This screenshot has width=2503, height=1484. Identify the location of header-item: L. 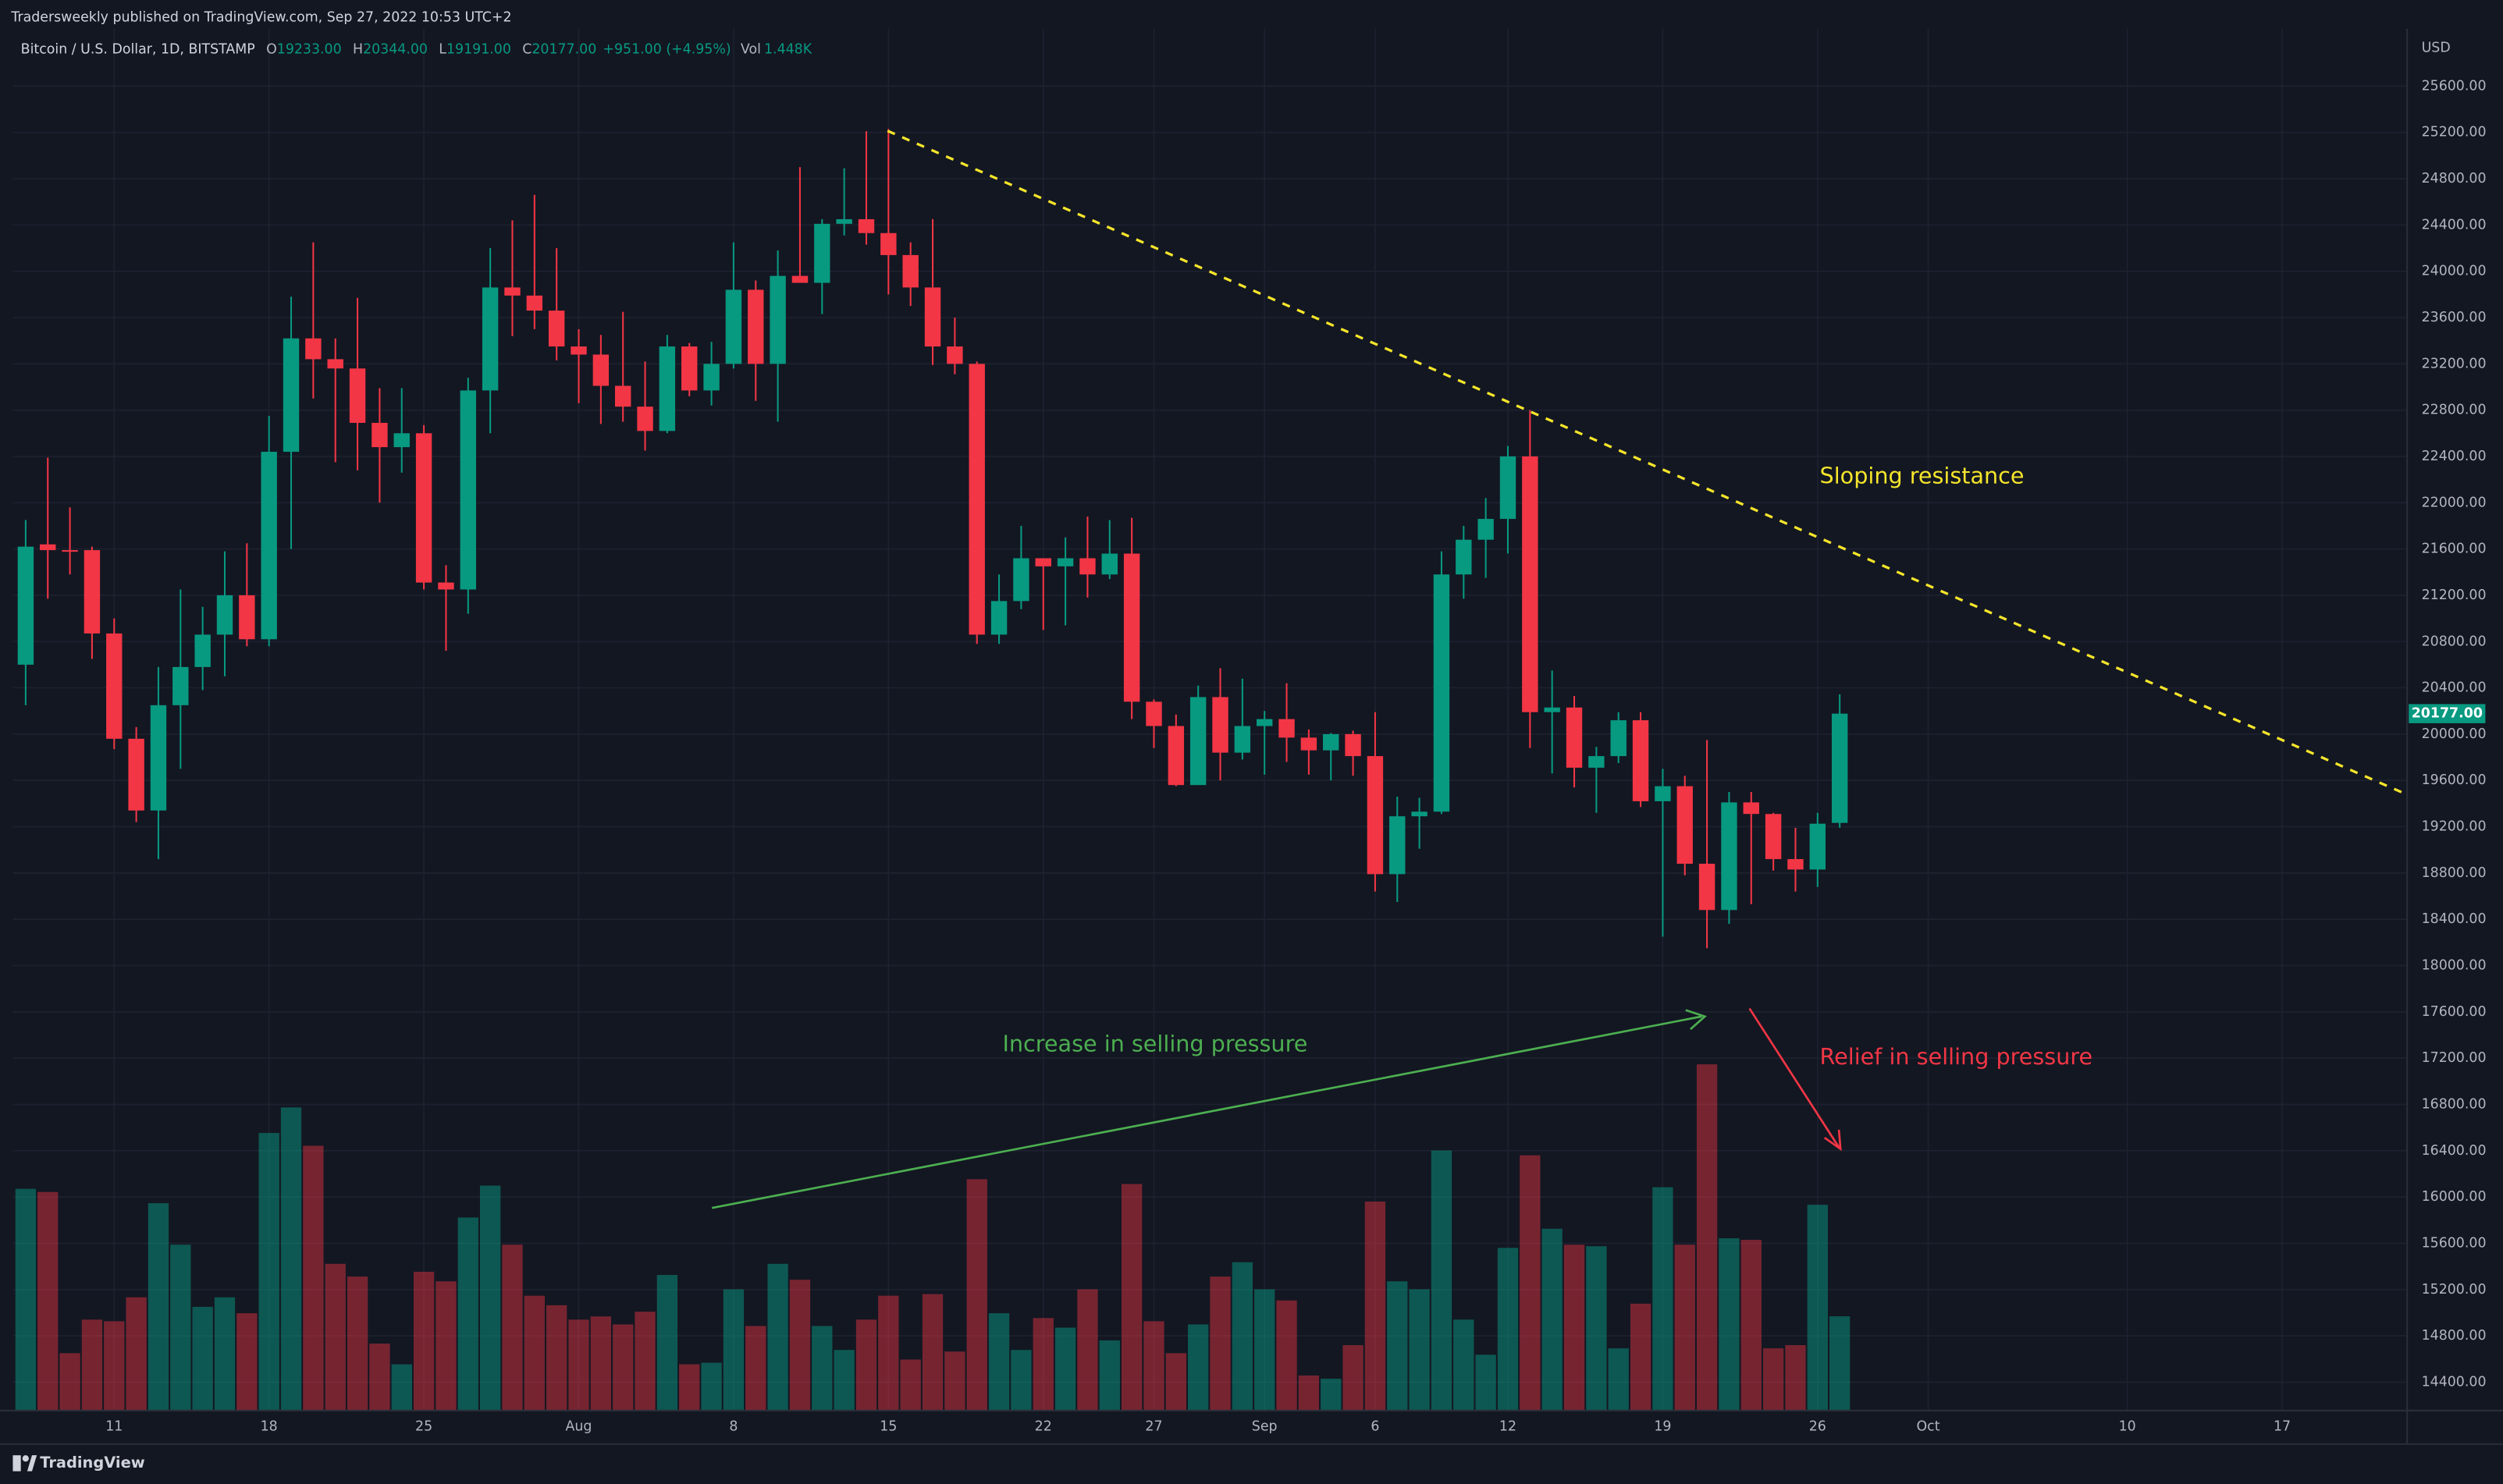
(442, 49).